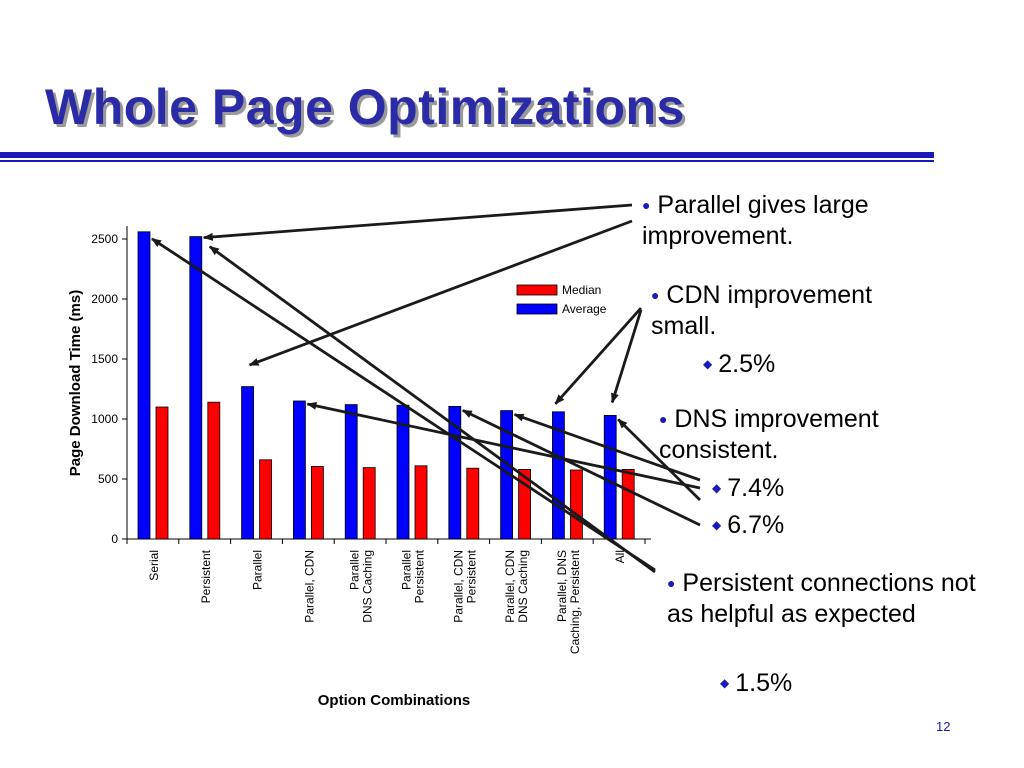 This screenshot has height=768, width=1024. Describe the element at coordinates (104, 359) in the screenshot. I see `y-tick-label: 1500` at that location.